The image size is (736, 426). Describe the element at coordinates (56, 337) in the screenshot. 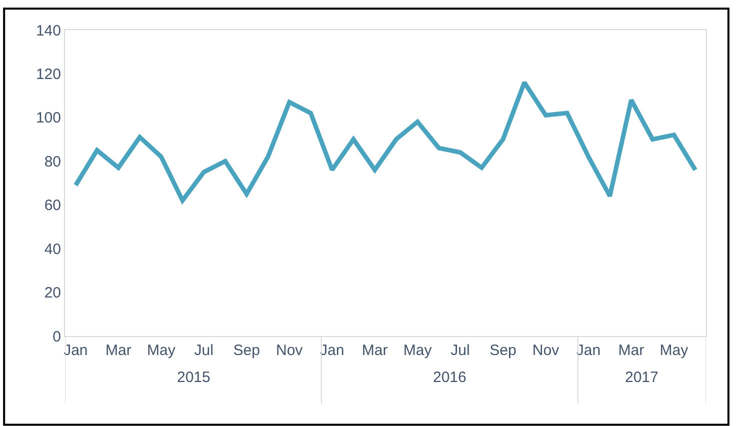

I see `y-tick-label: 0` at that location.